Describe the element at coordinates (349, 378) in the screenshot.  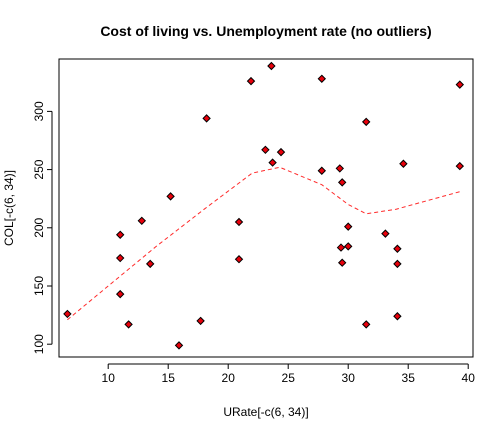
I see `x-tick-label: 30` at that location.